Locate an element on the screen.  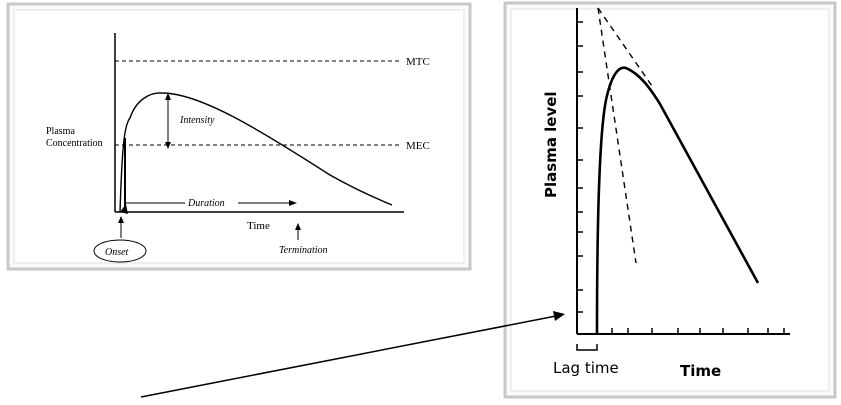
termination-label: Termination is located at coordinates (303, 250).